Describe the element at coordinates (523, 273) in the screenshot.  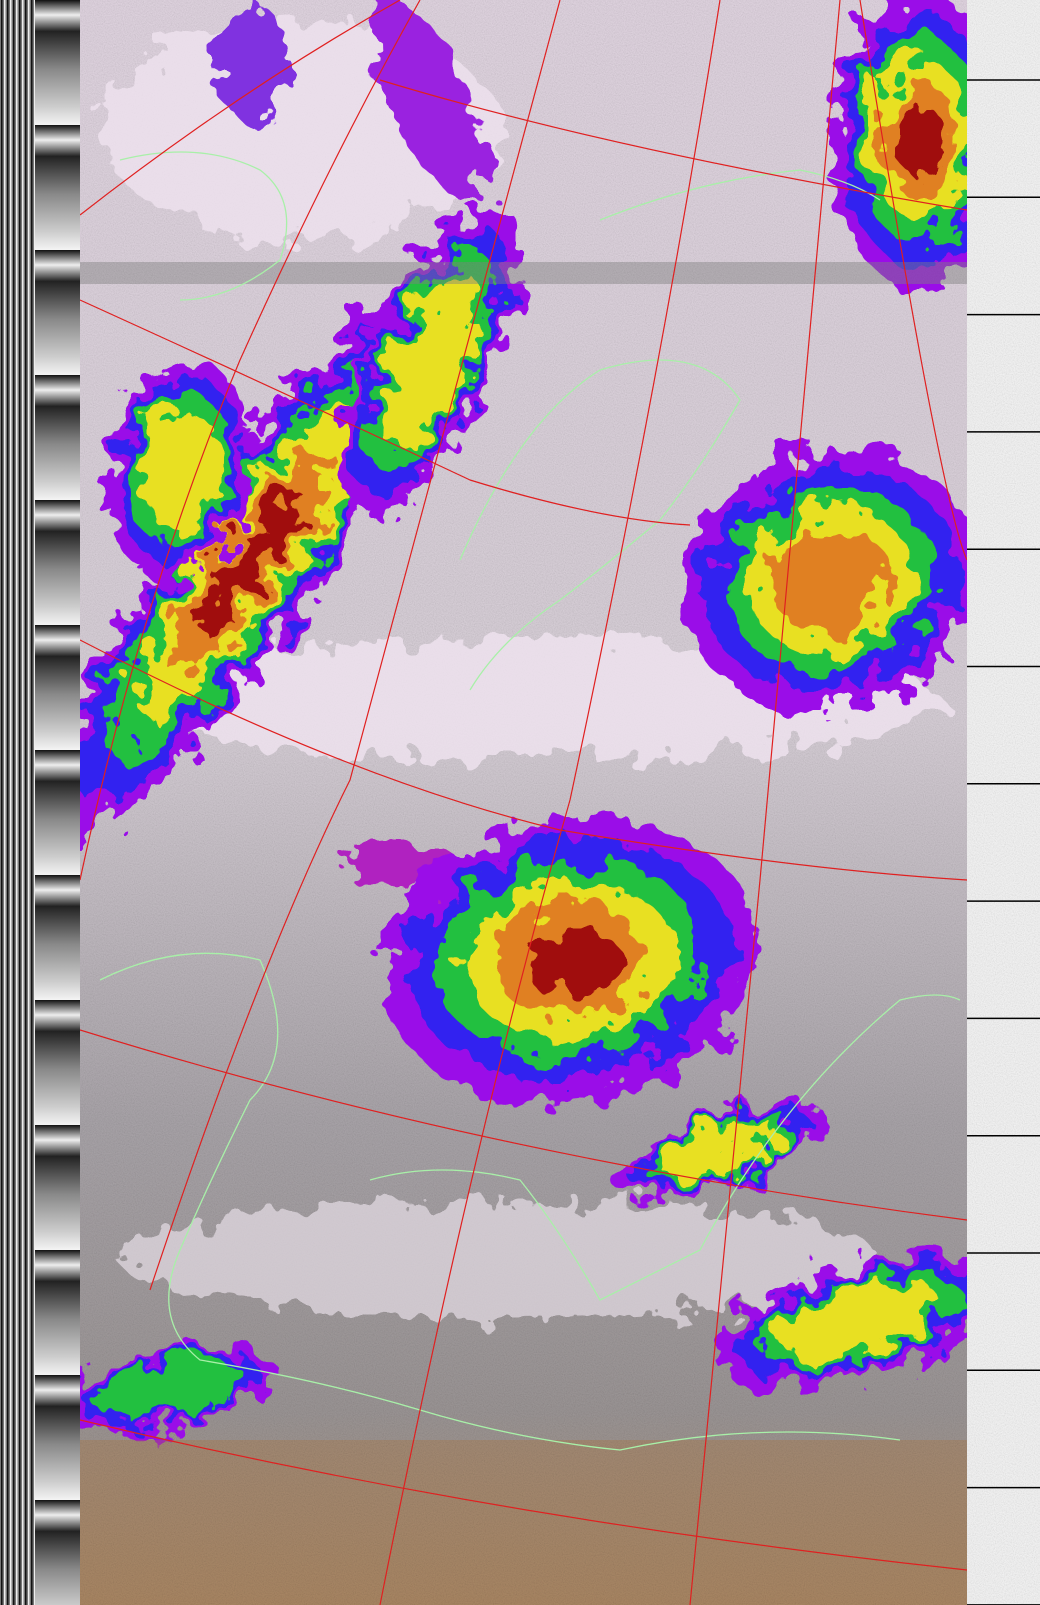
I see `noise-band` at that location.